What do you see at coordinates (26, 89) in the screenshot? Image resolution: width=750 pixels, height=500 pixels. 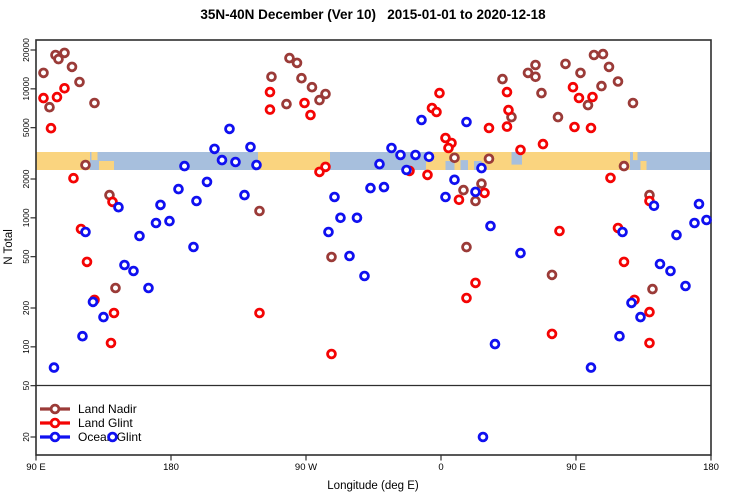 I see `y-tick-label: 10000` at bounding box center [26, 89].